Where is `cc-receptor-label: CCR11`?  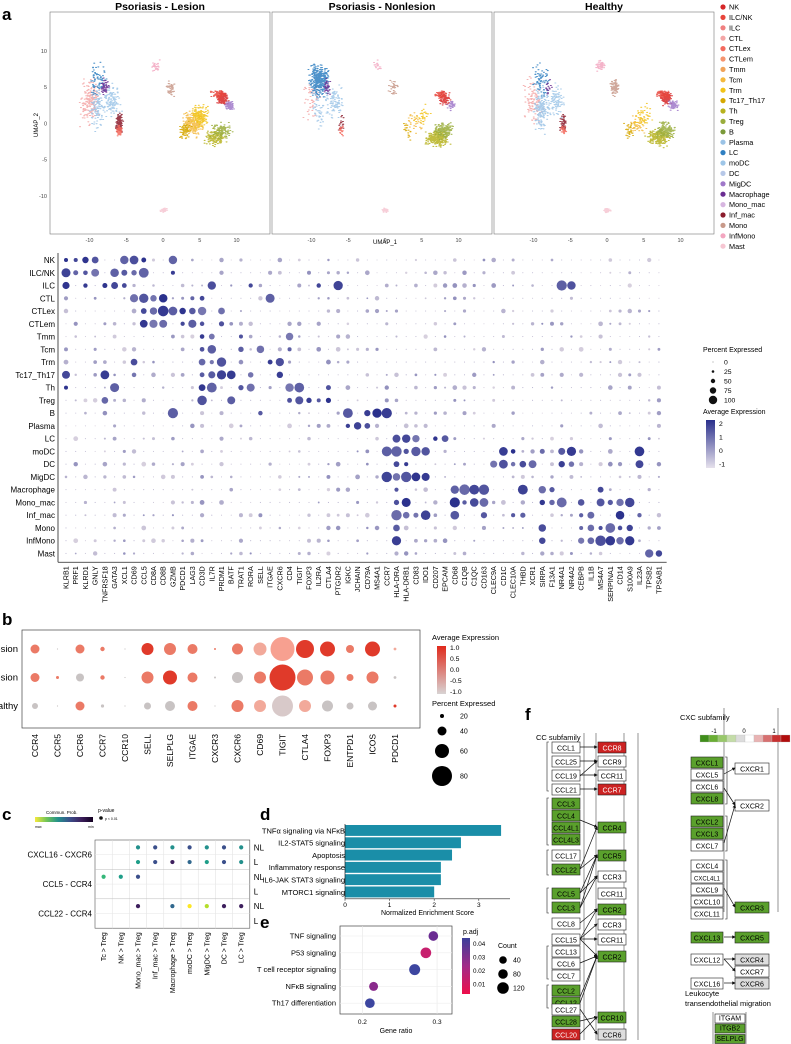
cc-receptor-label: CCR11 is located at coordinates (612, 941).